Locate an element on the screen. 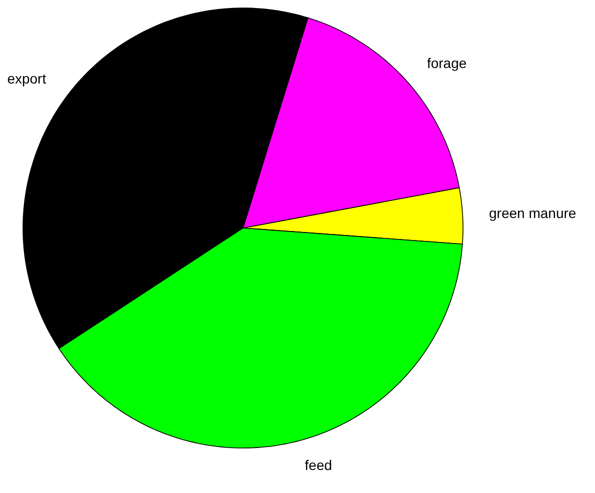 This screenshot has height=493, width=595. slice-label: forage is located at coordinates (446, 62).